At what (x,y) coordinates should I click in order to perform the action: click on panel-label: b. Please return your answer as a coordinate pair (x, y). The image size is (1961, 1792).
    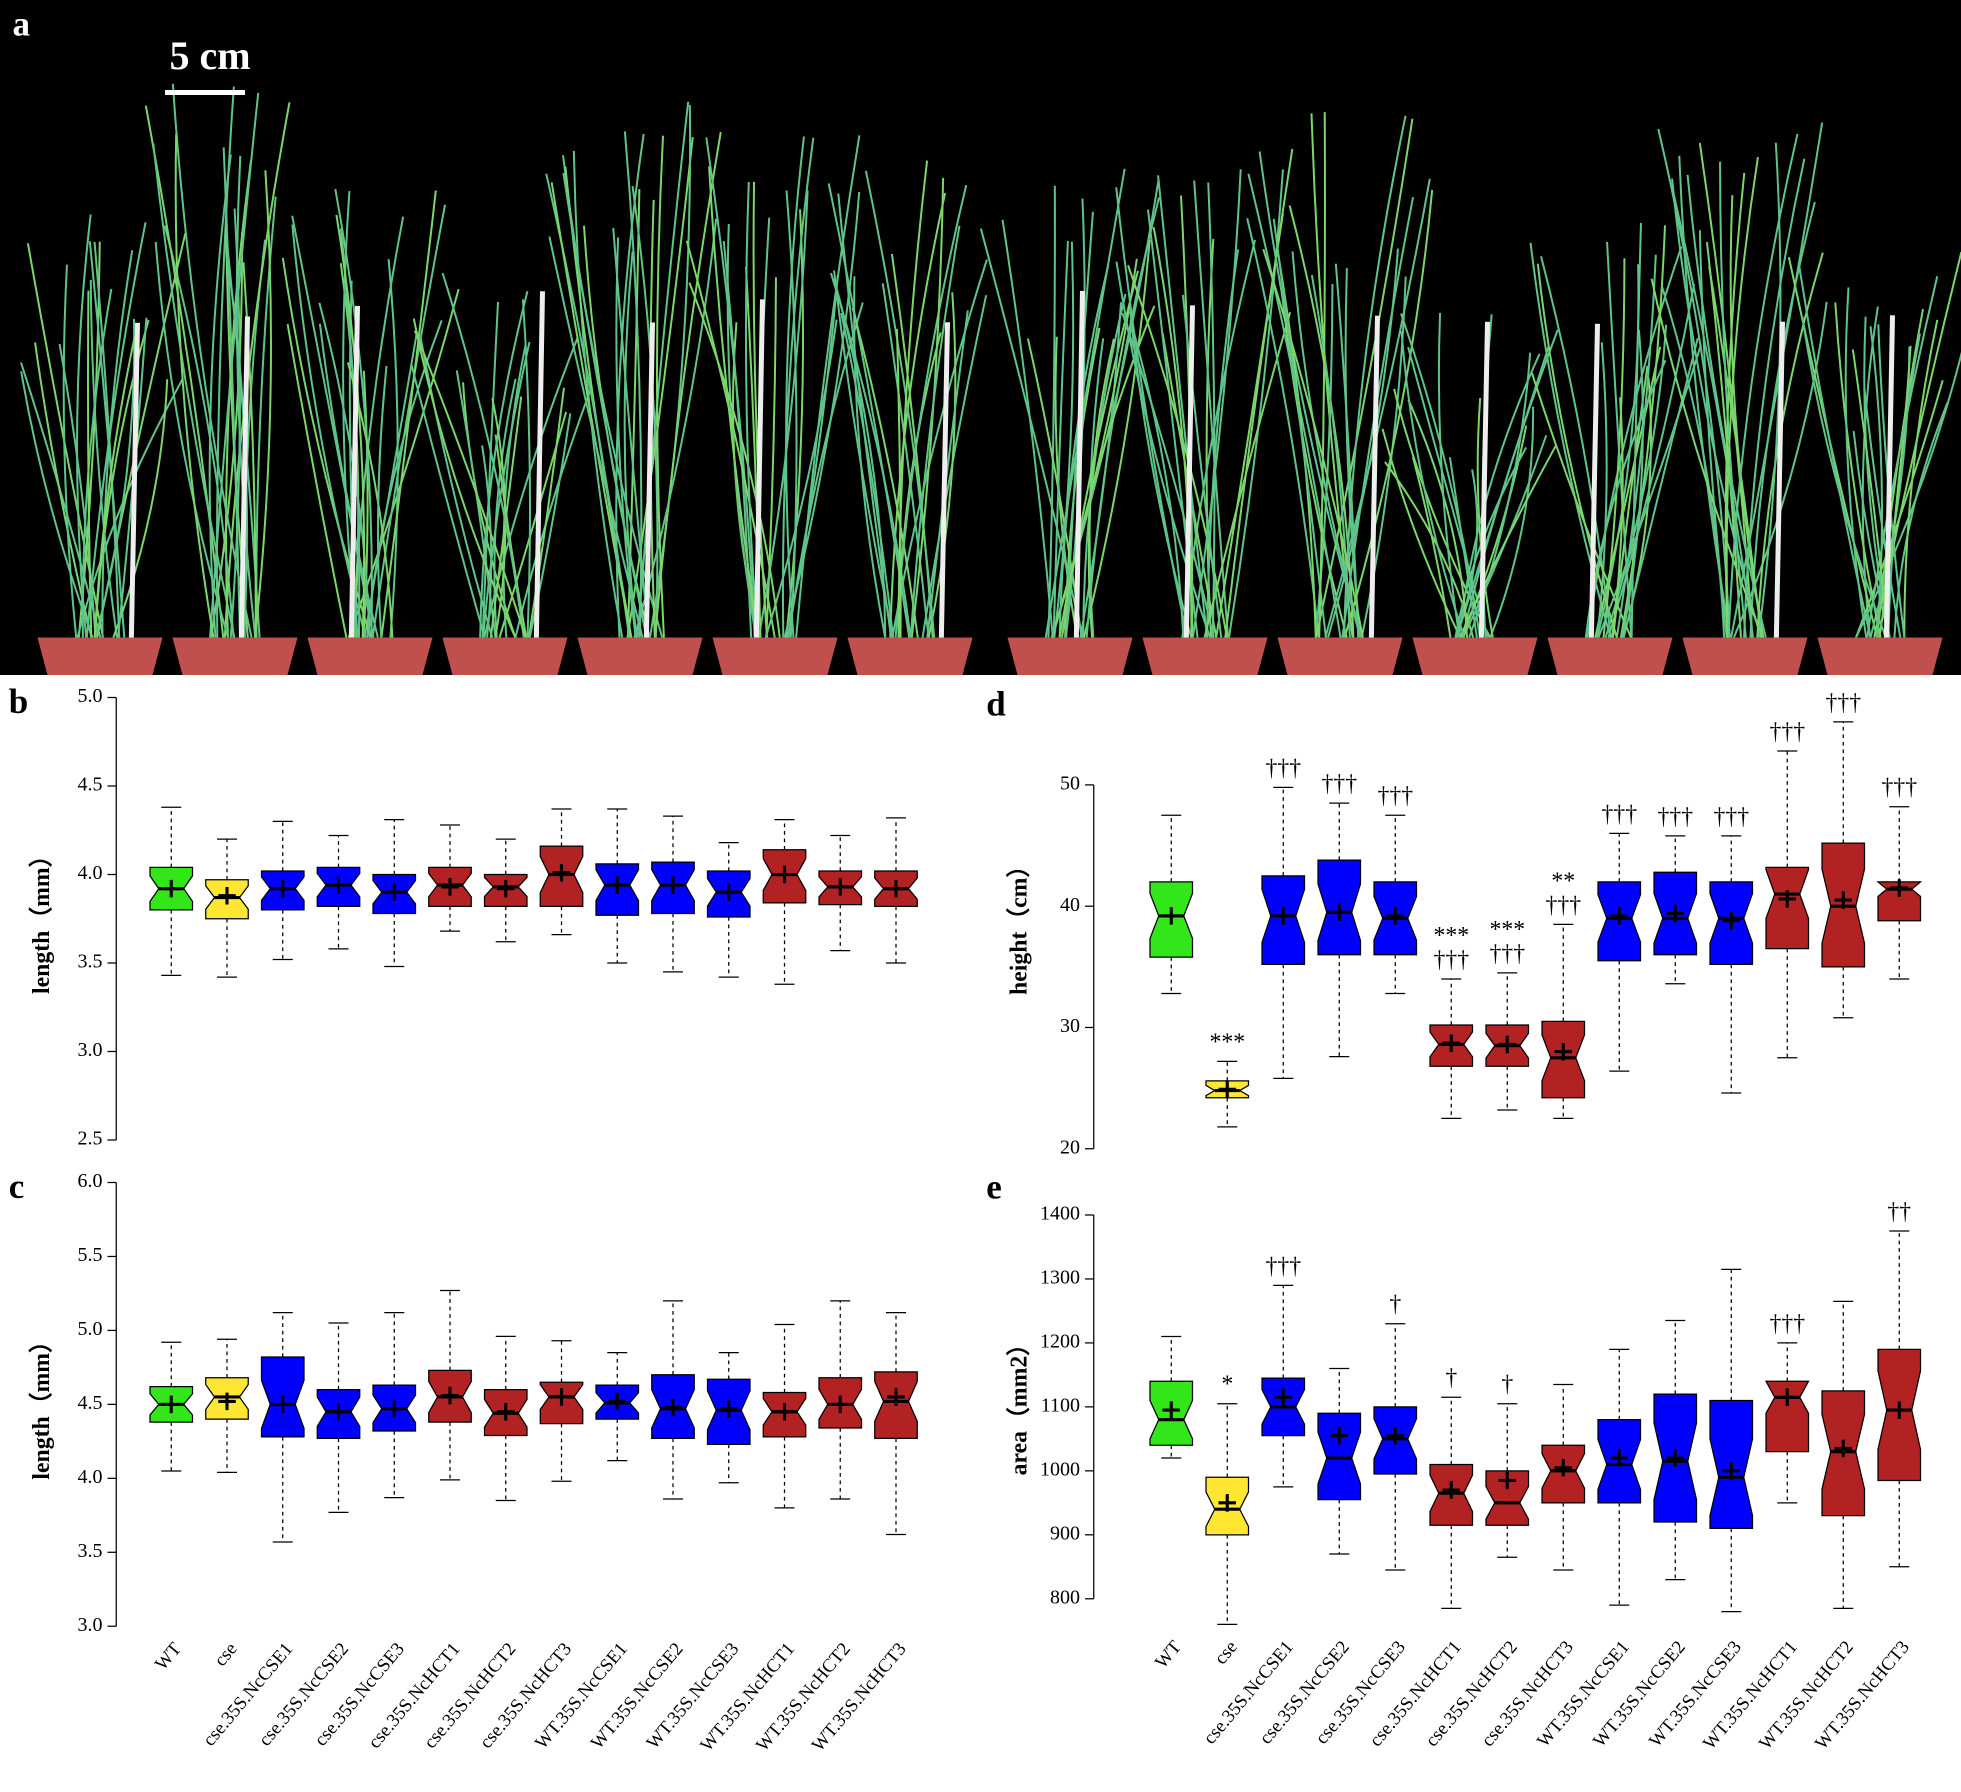
    Looking at the image, I should click on (18, 701).